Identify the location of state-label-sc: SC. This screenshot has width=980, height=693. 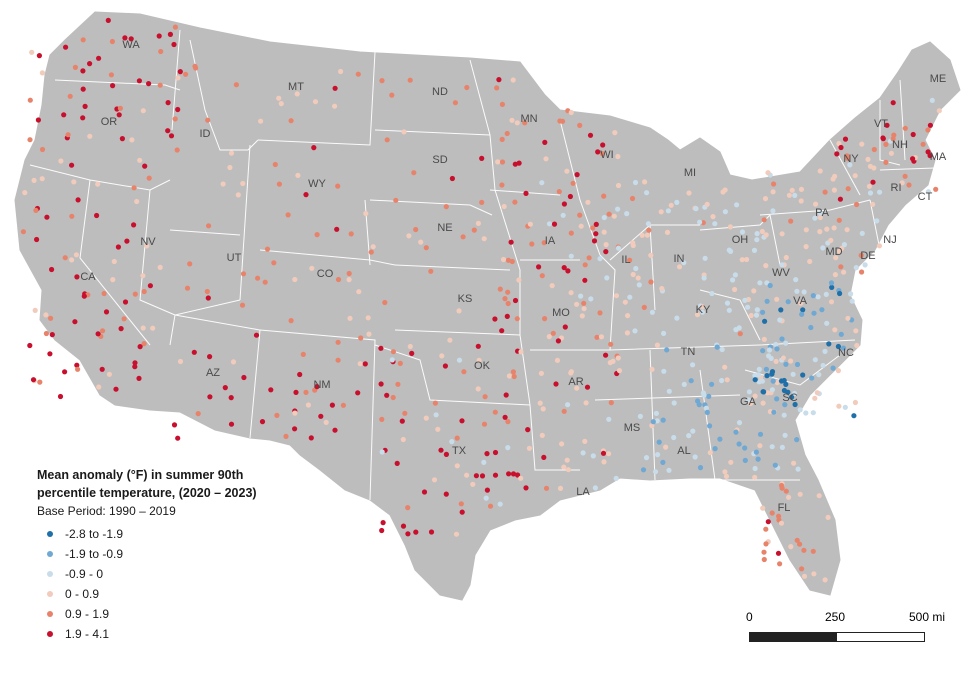
(789, 398).